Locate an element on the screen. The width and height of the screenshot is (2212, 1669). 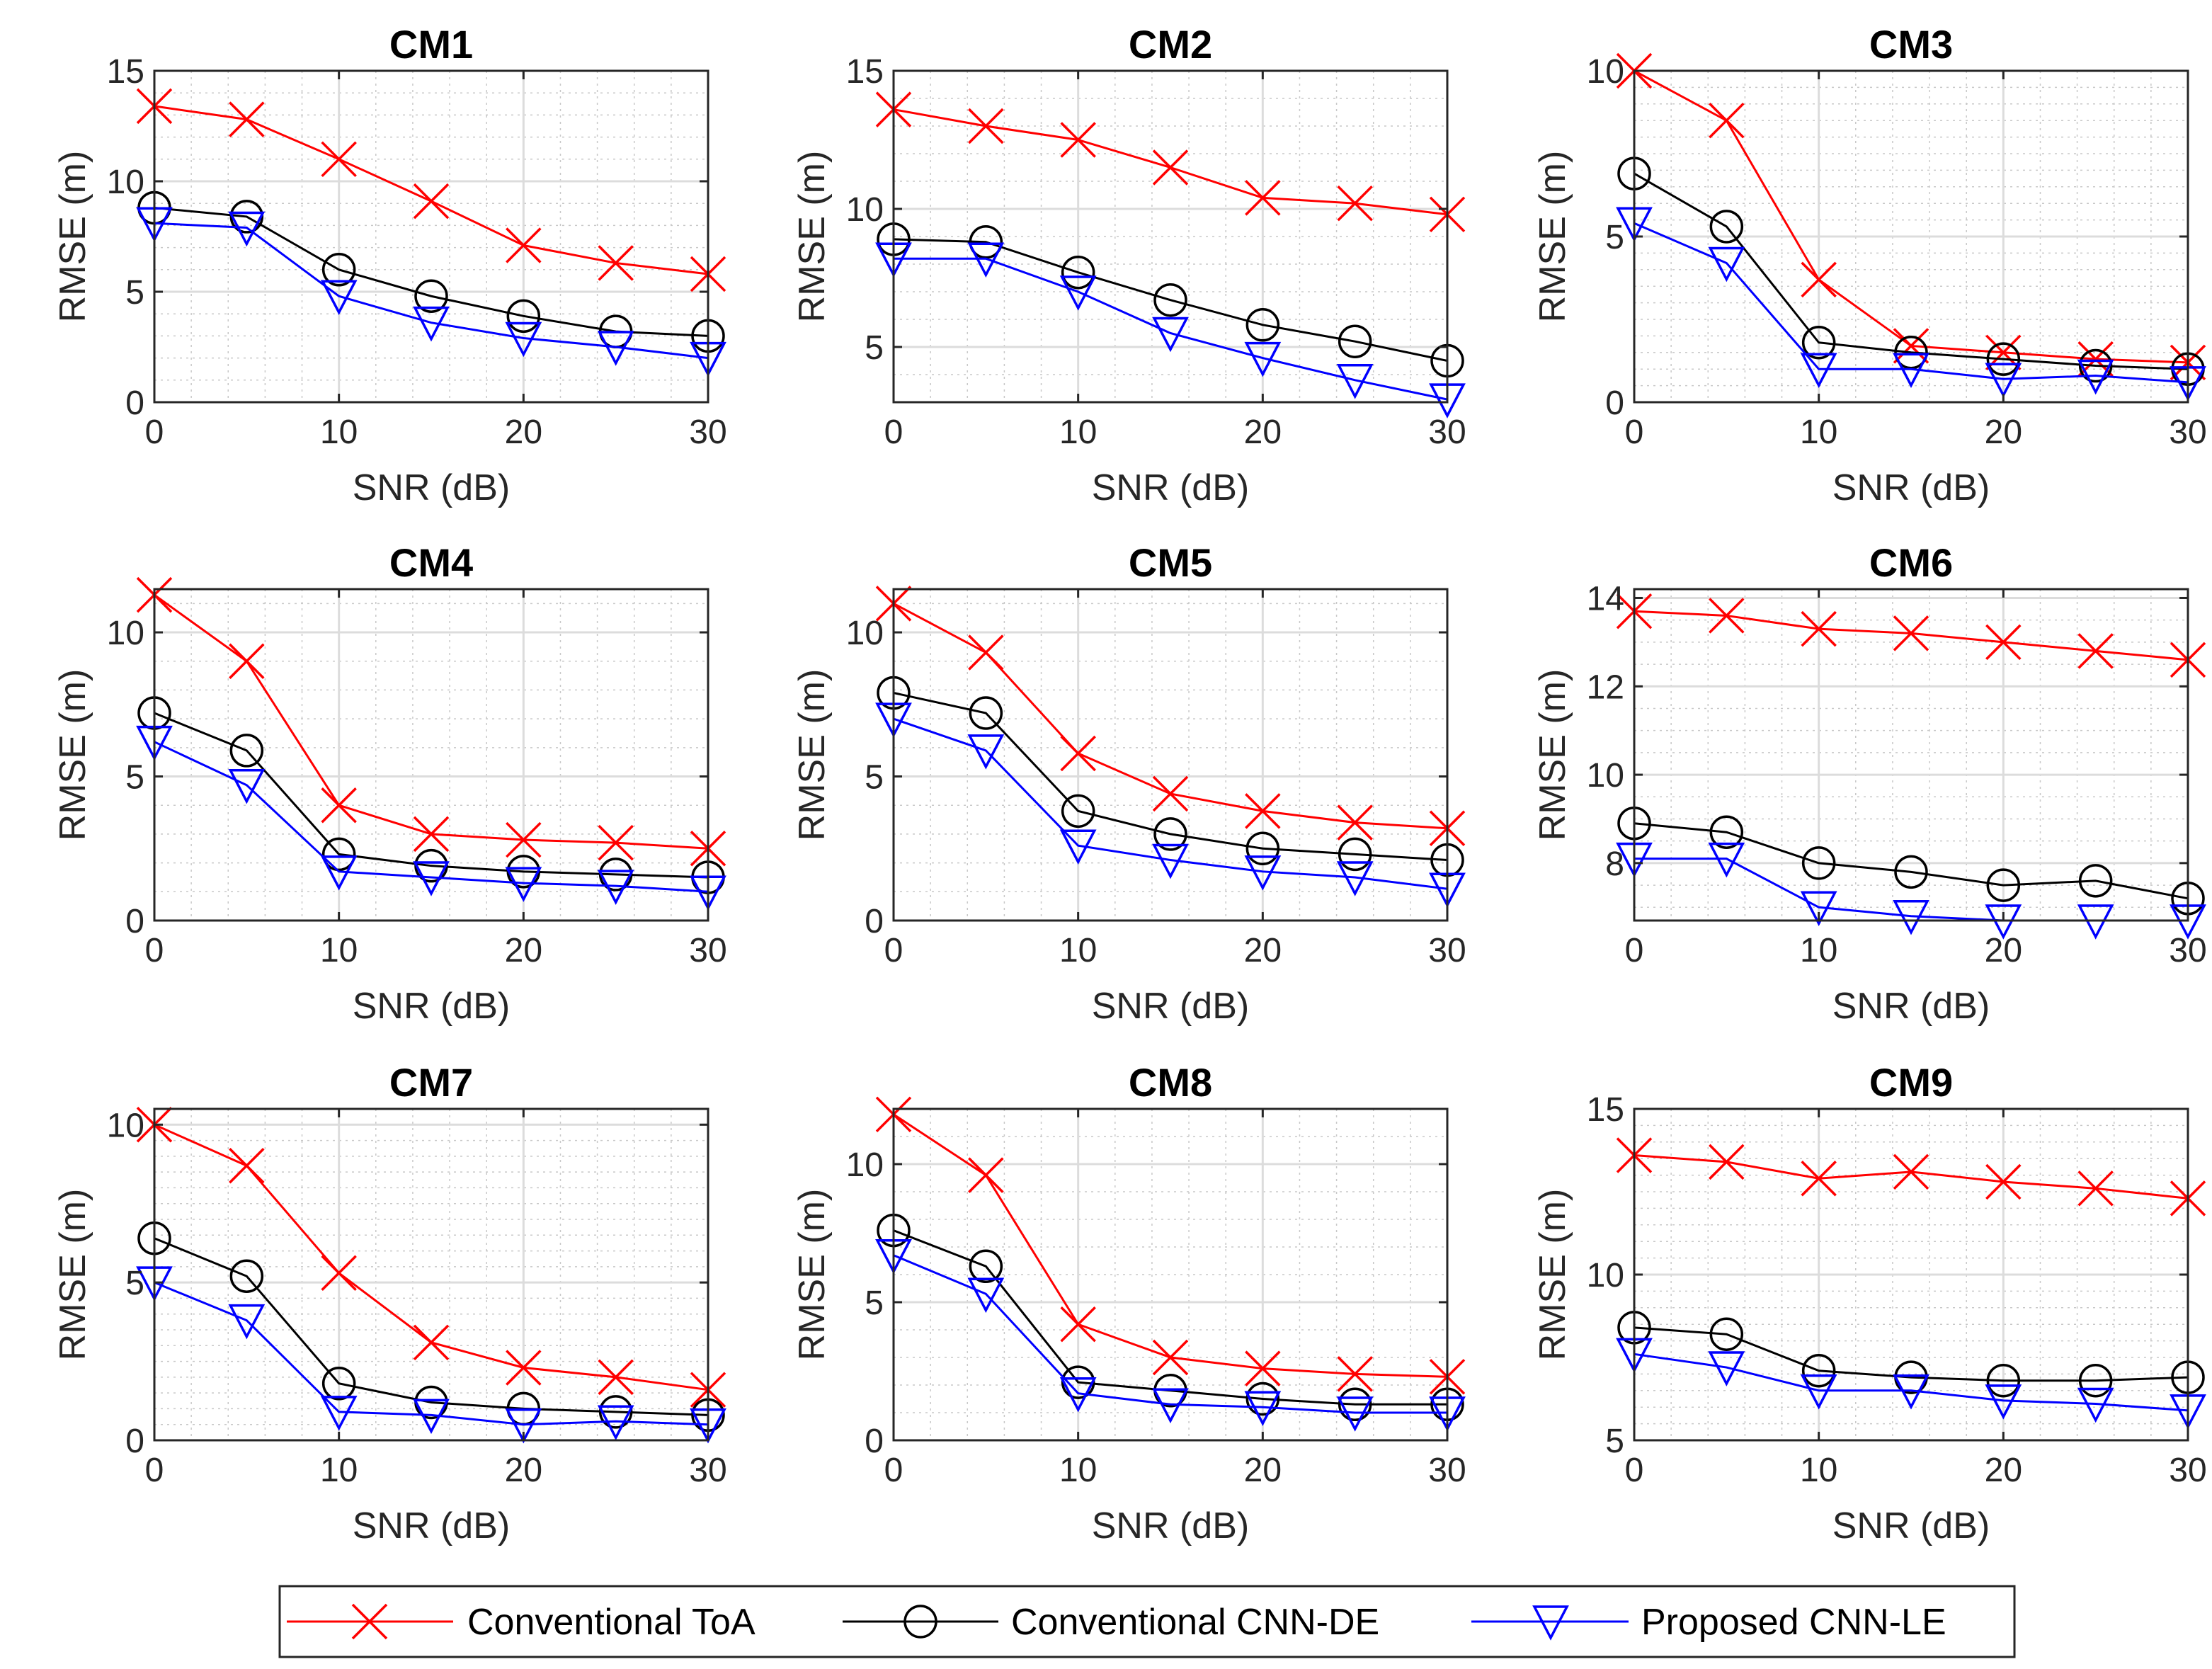
chart-cm9: 0 10 20 30 5 10 15 CM9 SNR (dB) RMSE (m) is located at coordinates (1870, 1303).